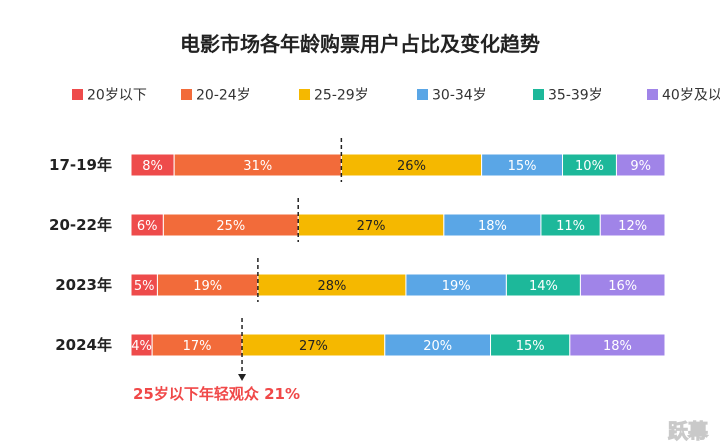 The image size is (720, 448). I want to click on legend-label: 20岁以下, so click(117, 96).